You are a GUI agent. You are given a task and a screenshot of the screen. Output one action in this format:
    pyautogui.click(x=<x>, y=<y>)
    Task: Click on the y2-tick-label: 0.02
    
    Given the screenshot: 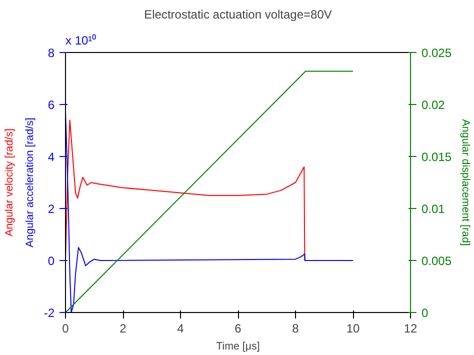 What is the action you would take?
    pyautogui.click(x=434, y=105)
    